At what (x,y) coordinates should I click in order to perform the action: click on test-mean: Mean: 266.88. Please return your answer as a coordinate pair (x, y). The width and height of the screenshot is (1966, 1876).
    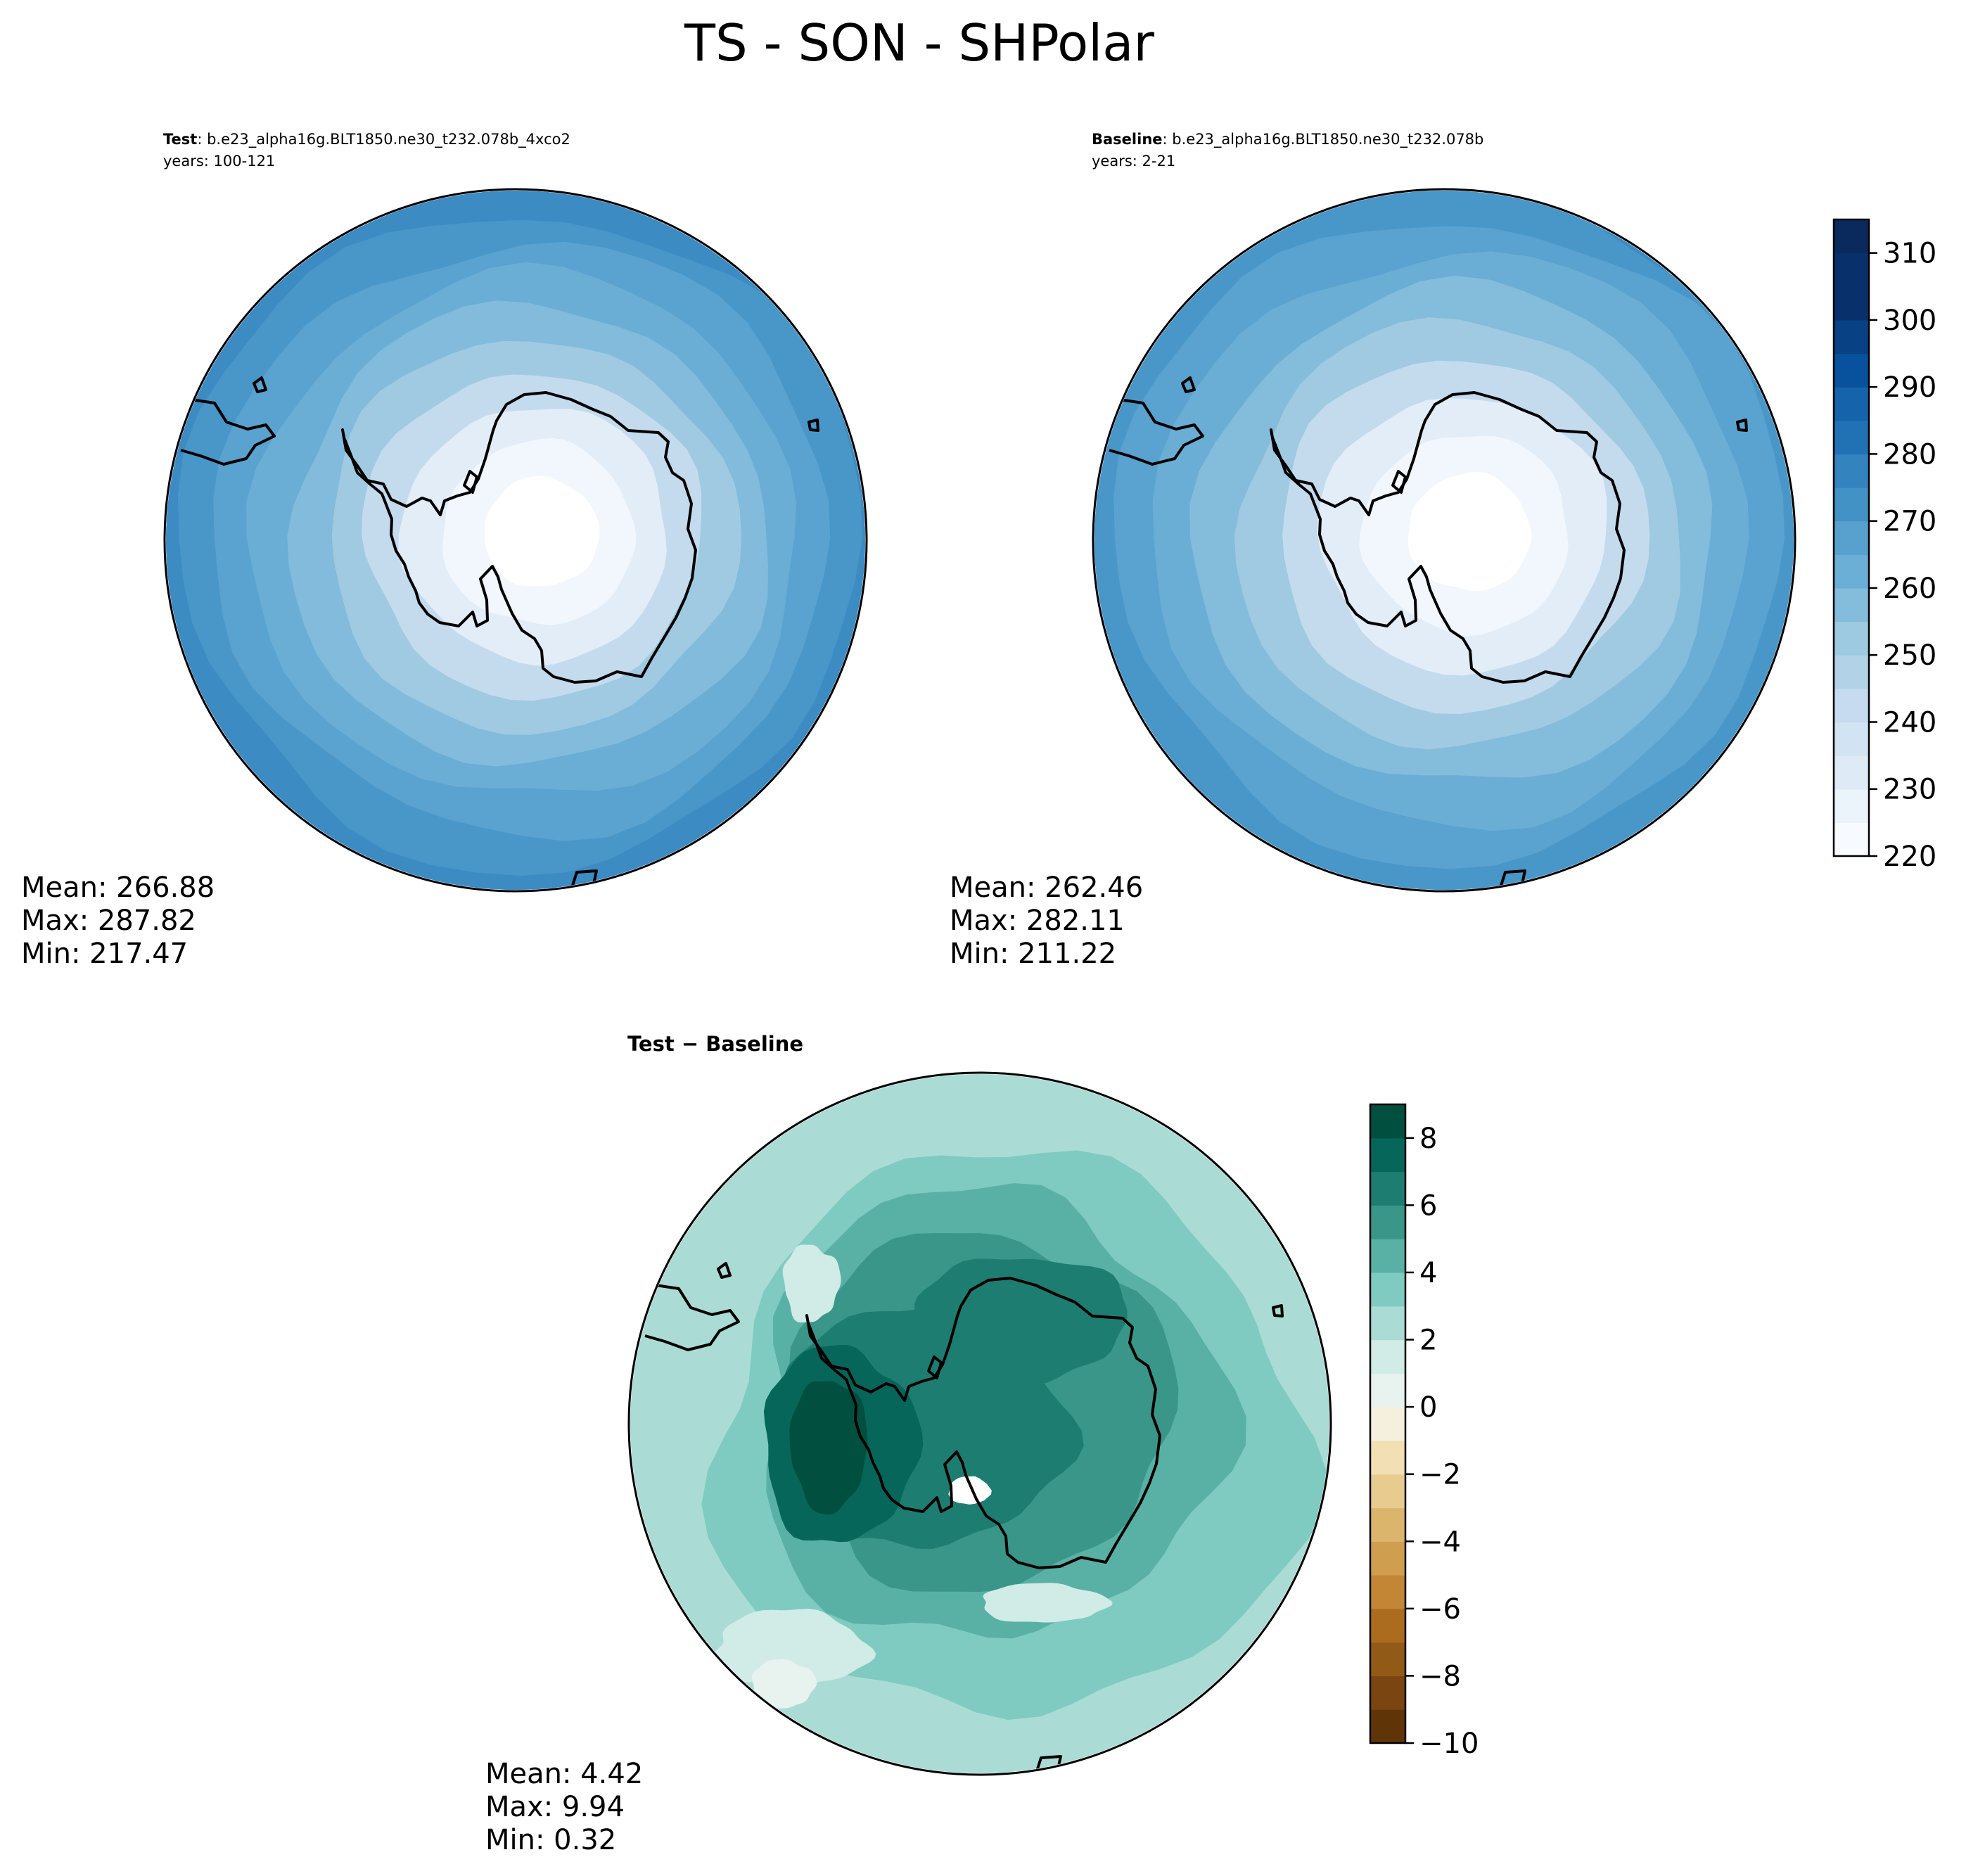
    Looking at the image, I should click on (118, 888).